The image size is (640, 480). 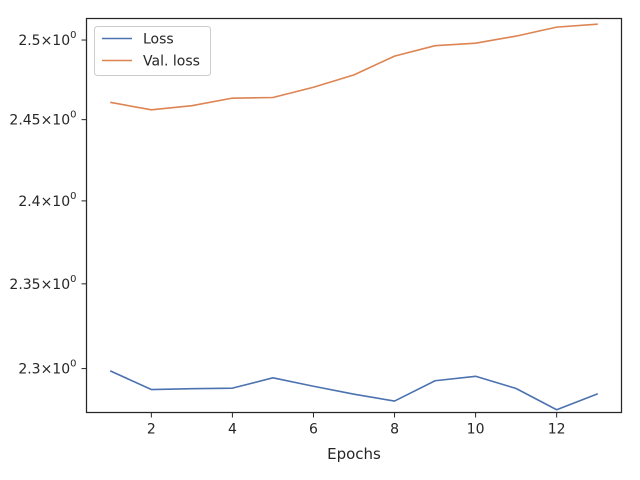 I want to click on x-axis-ticks: 2 4 6 8 10 12, so click(x=356, y=425).